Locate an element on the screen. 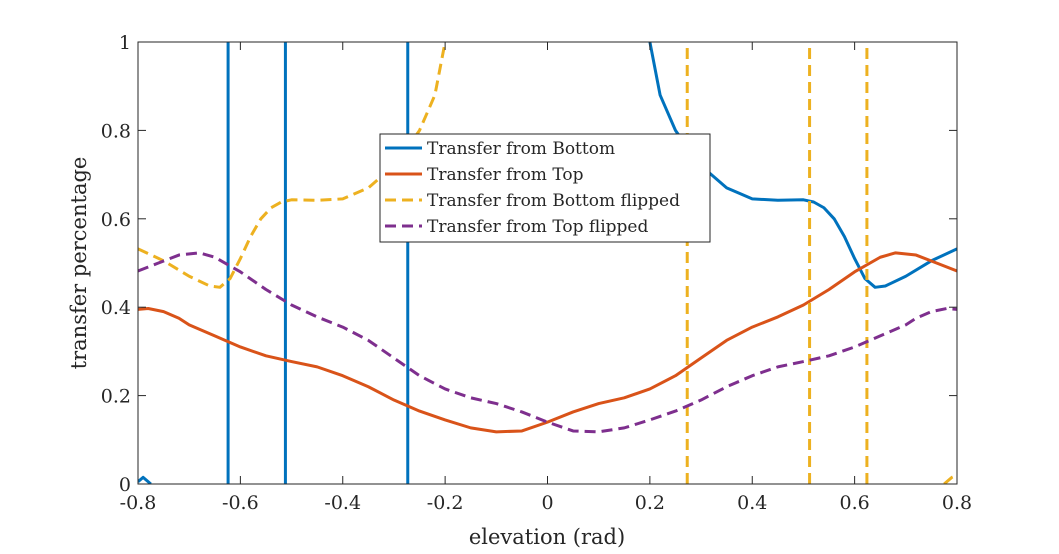  x-tick-label: 0.4 is located at coordinates (752, 503).